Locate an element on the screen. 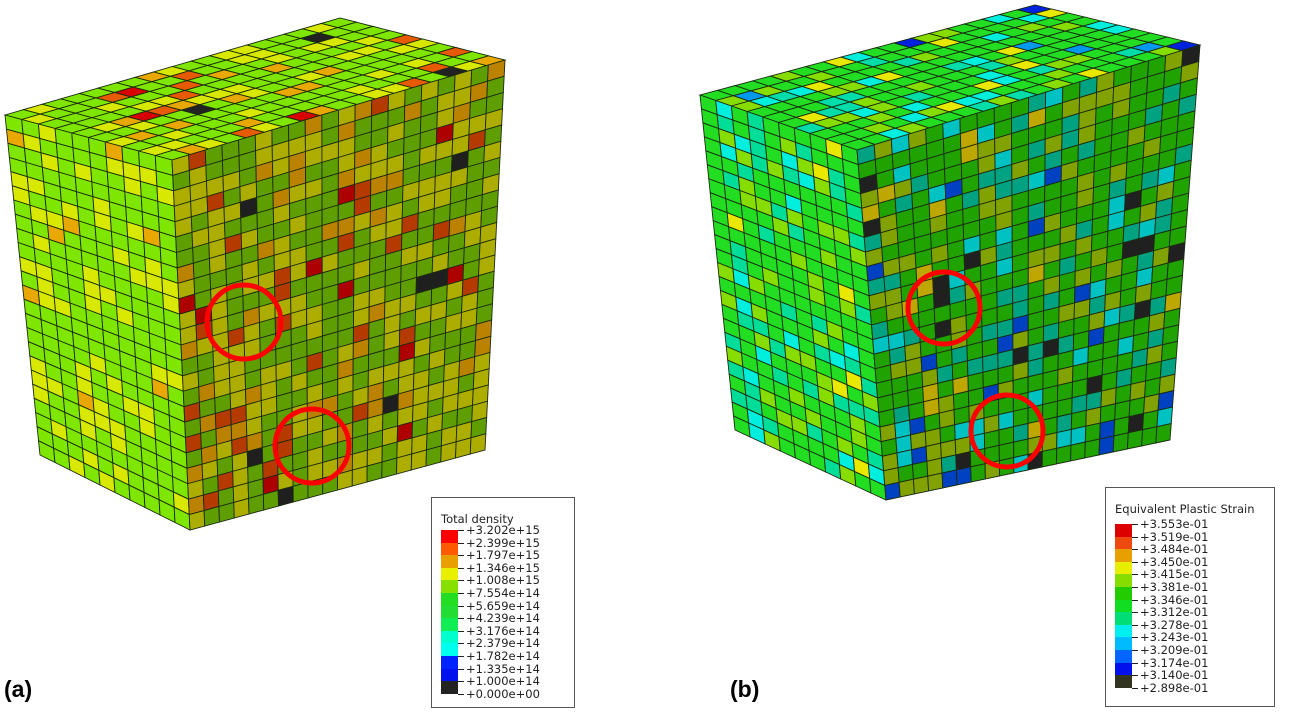 Image resolution: width=1289 pixels, height=713 pixels. legend-value: +3.312e-01 is located at coordinates (1174, 612).